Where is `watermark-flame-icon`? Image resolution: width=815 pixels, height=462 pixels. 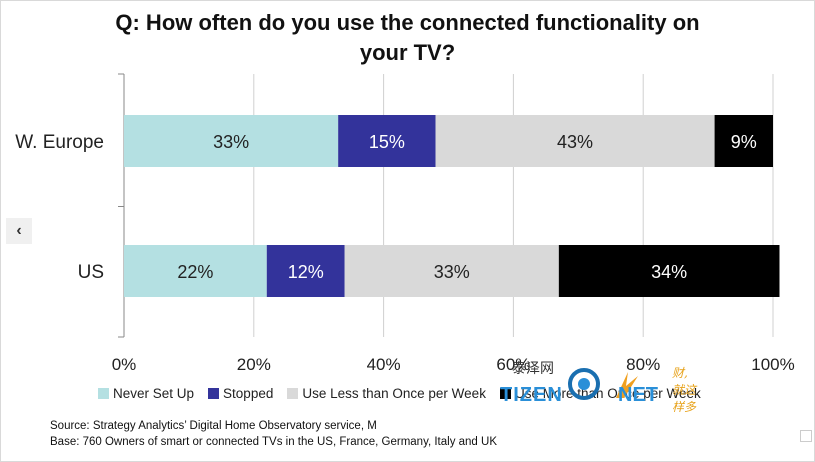 watermark-flame-icon is located at coordinates (627, 385).